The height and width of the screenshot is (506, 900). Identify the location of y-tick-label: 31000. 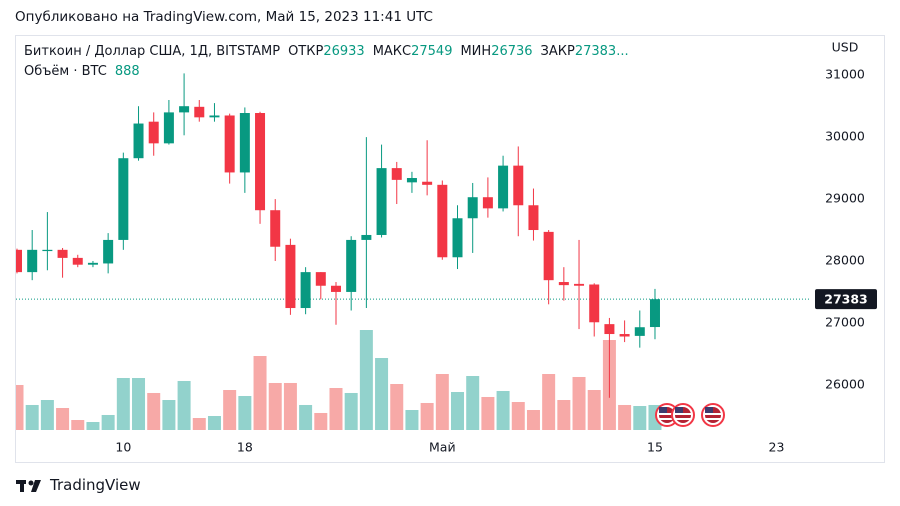
(845, 74).